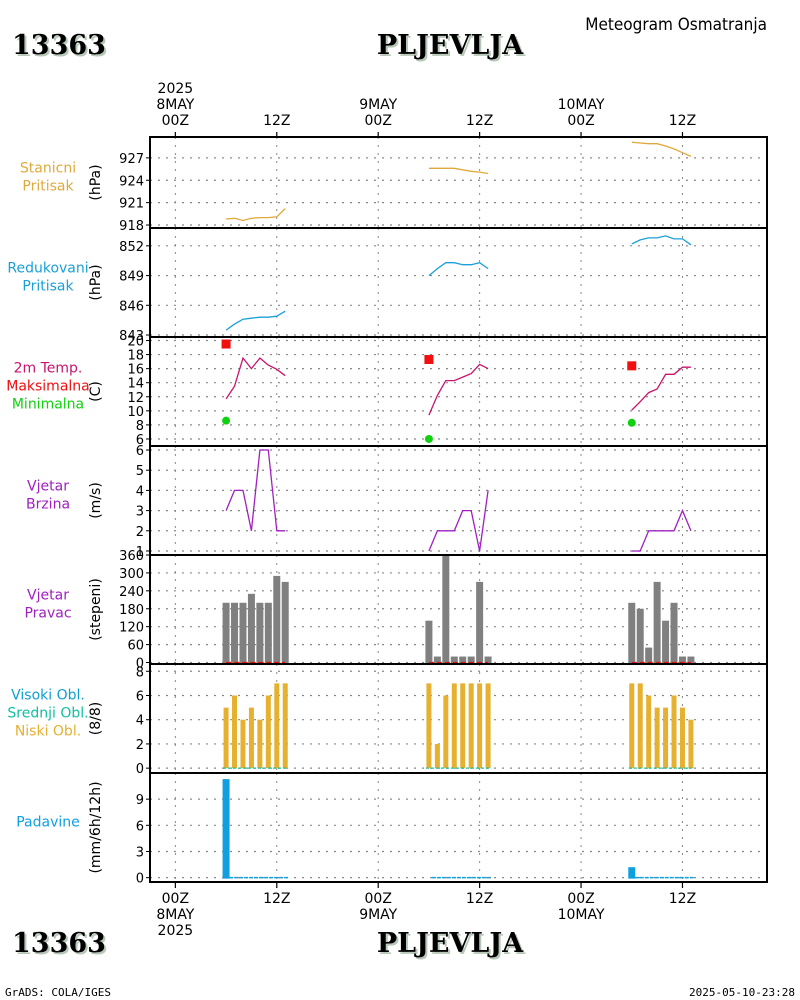  What do you see at coordinates (48, 287) in the screenshot?
I see `panel-label: Pritisak` at bounding box center [48, 287].